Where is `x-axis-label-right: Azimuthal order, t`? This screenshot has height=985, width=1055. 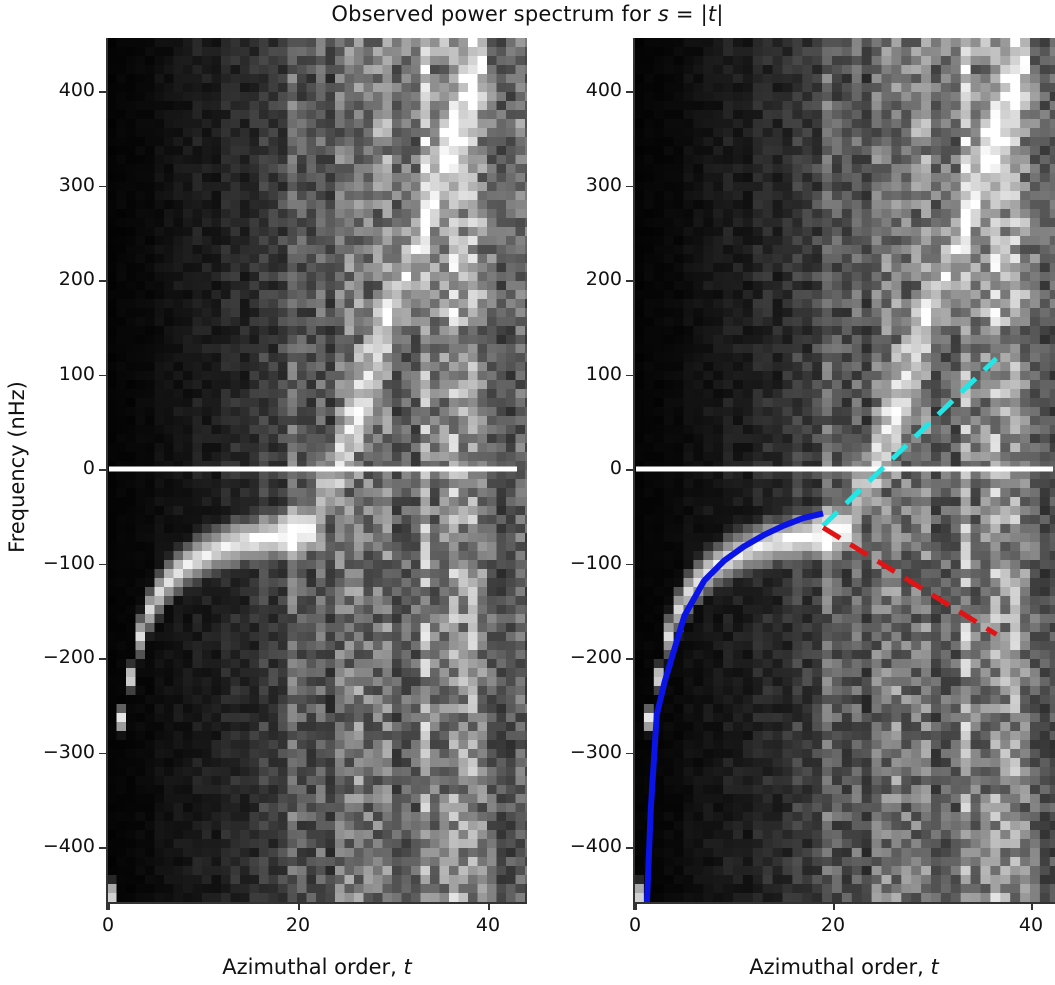 x-axis-label-right: Azimuthal order, t is located at coordinates (844, 967).